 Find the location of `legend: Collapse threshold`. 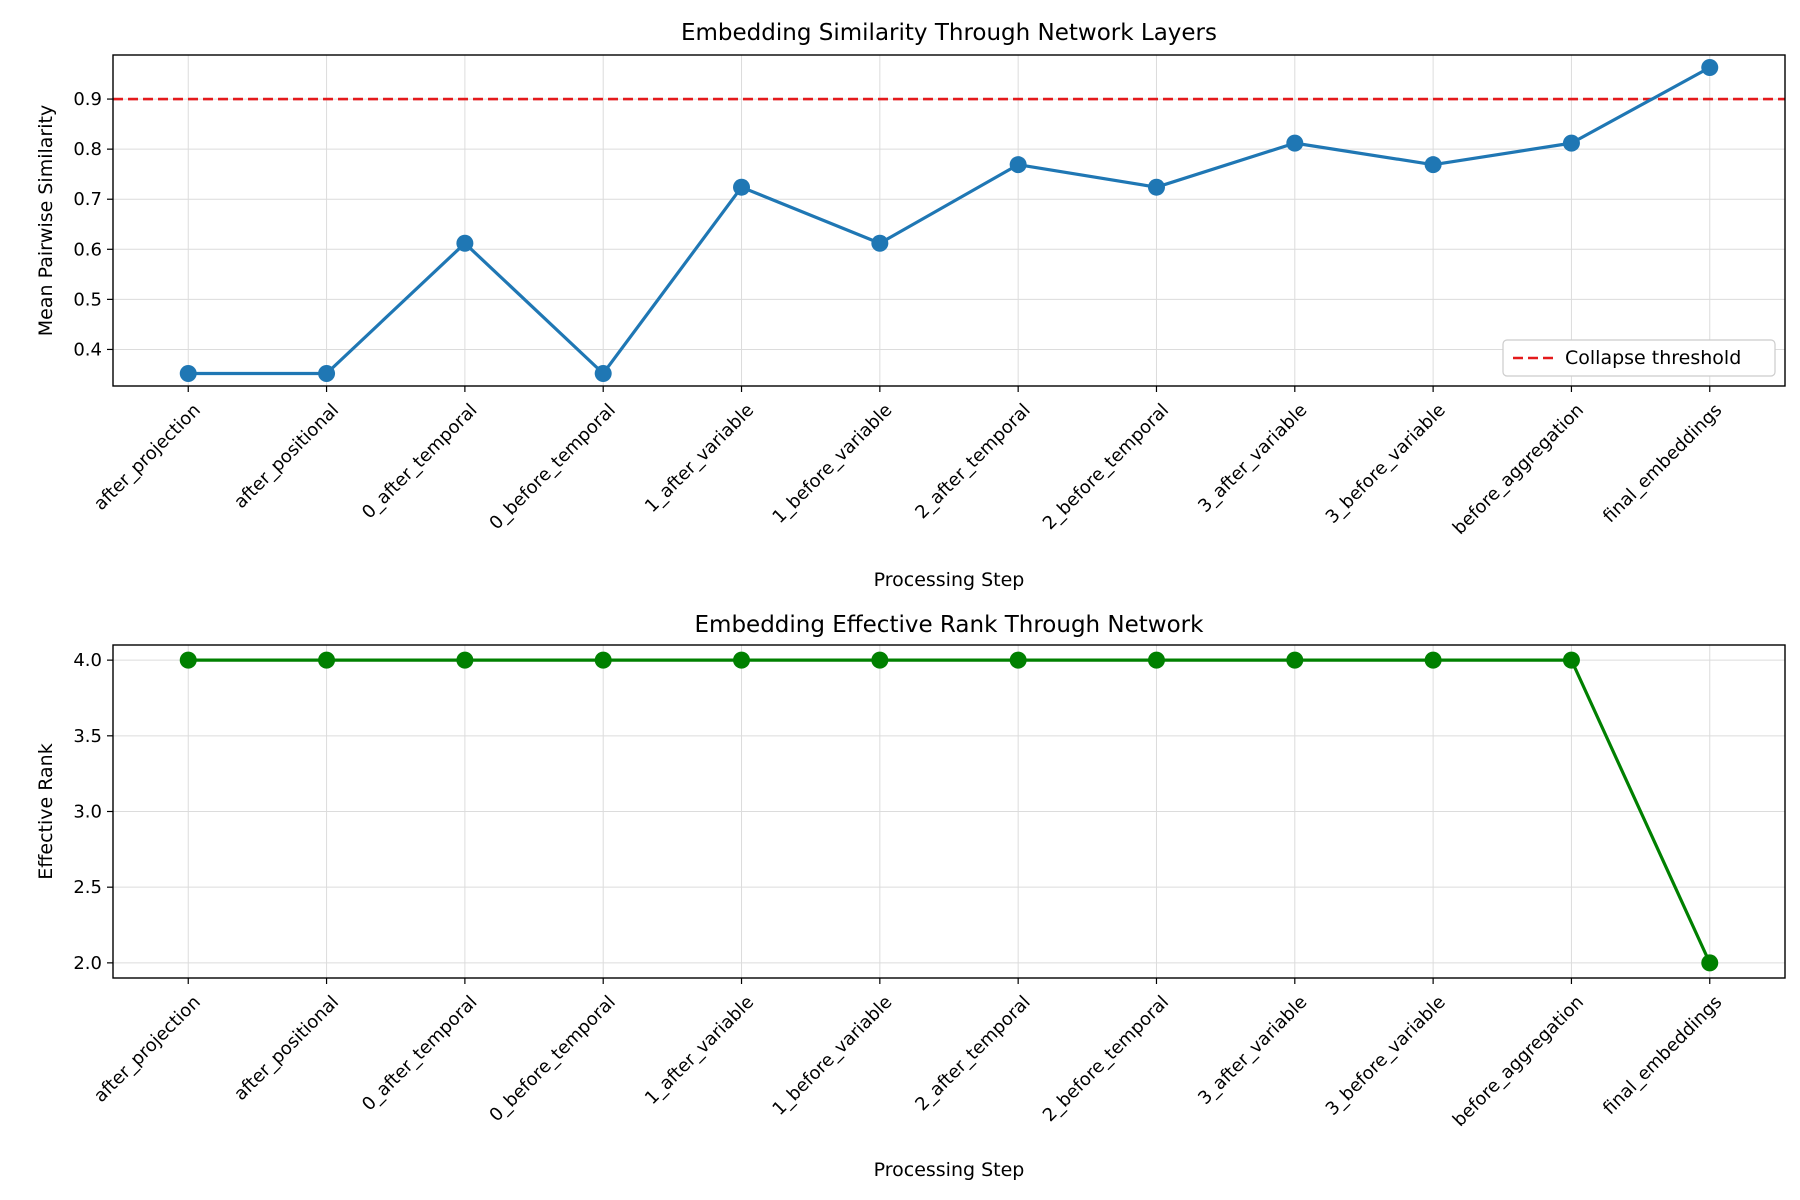

legend: Collapse threshold is located at coordinates (1639, 358).